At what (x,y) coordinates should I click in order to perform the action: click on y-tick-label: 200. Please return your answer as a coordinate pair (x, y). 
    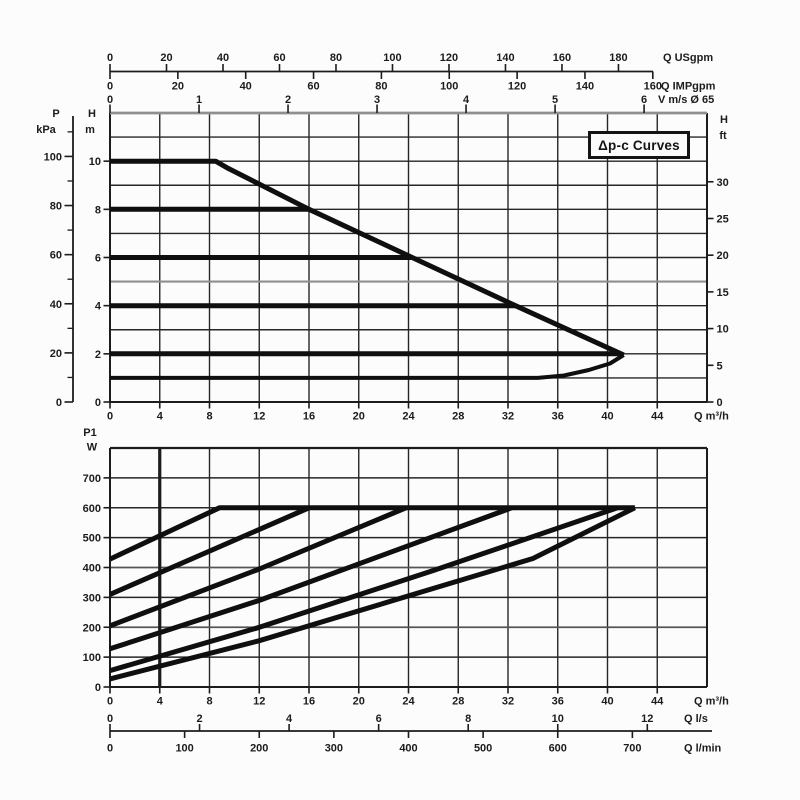
    Looking at the image, I should click on (92, 628).